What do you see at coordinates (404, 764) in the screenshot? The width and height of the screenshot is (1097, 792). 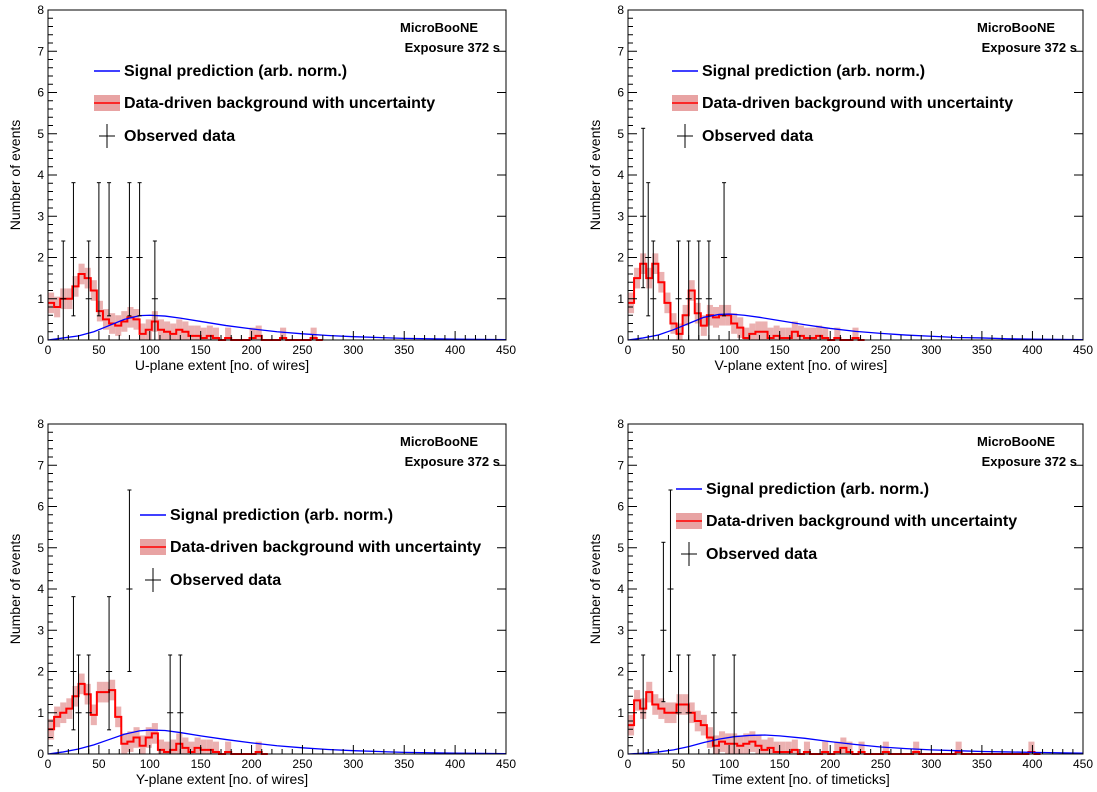 I see `x-tick-label: 350` at bounding box center [404, 764].